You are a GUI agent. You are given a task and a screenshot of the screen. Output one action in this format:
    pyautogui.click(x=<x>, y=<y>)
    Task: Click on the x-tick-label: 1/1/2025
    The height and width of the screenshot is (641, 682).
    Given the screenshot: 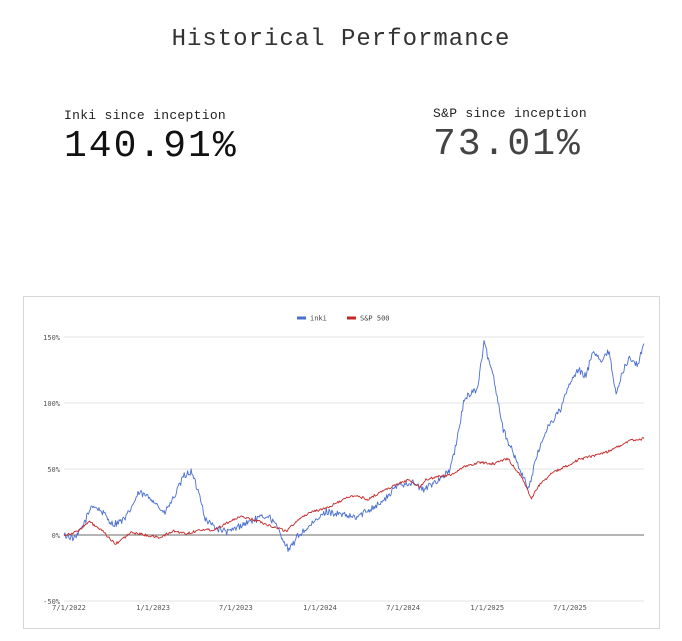 What is the action you would take?
    pyautogui.click(x=487, y=608)
    